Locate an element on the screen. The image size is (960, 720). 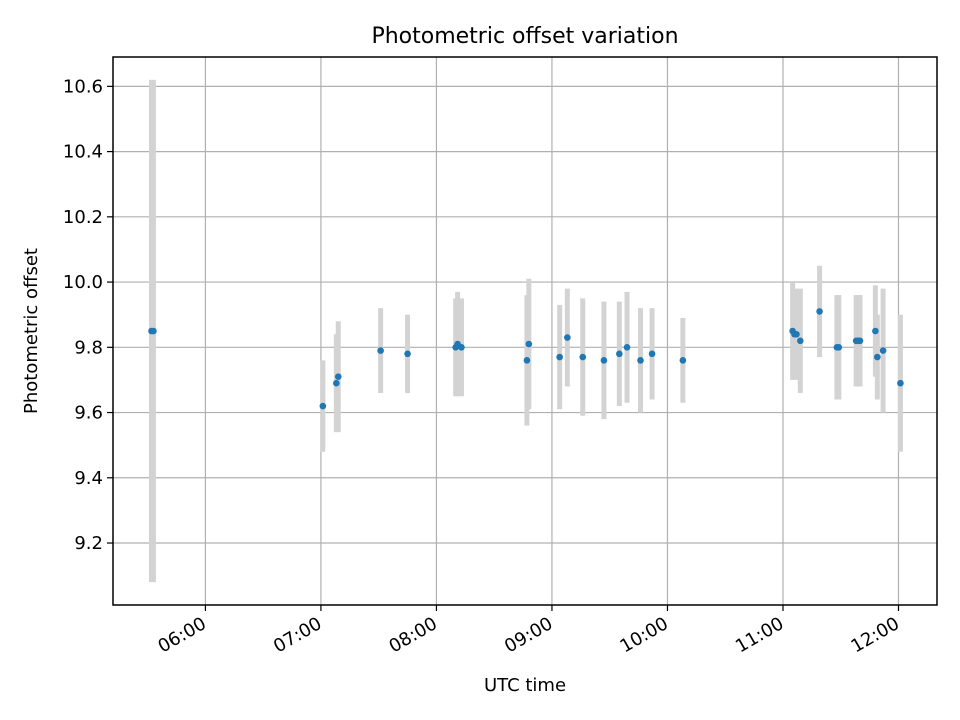
chart-title: Photometric offset variation is located at coordinates (524, 36).